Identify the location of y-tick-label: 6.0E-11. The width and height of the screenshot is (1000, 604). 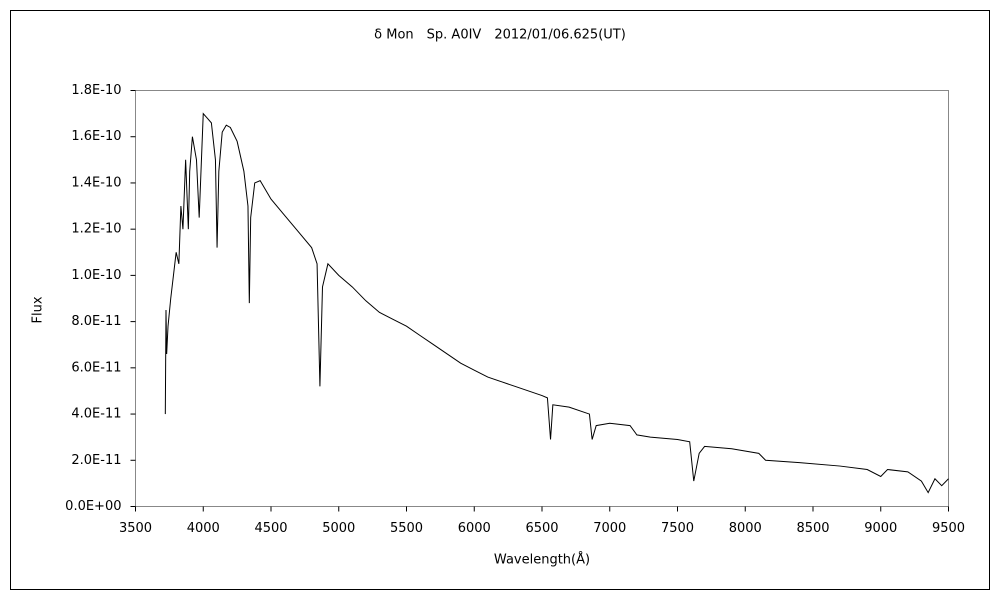
(96, 367).